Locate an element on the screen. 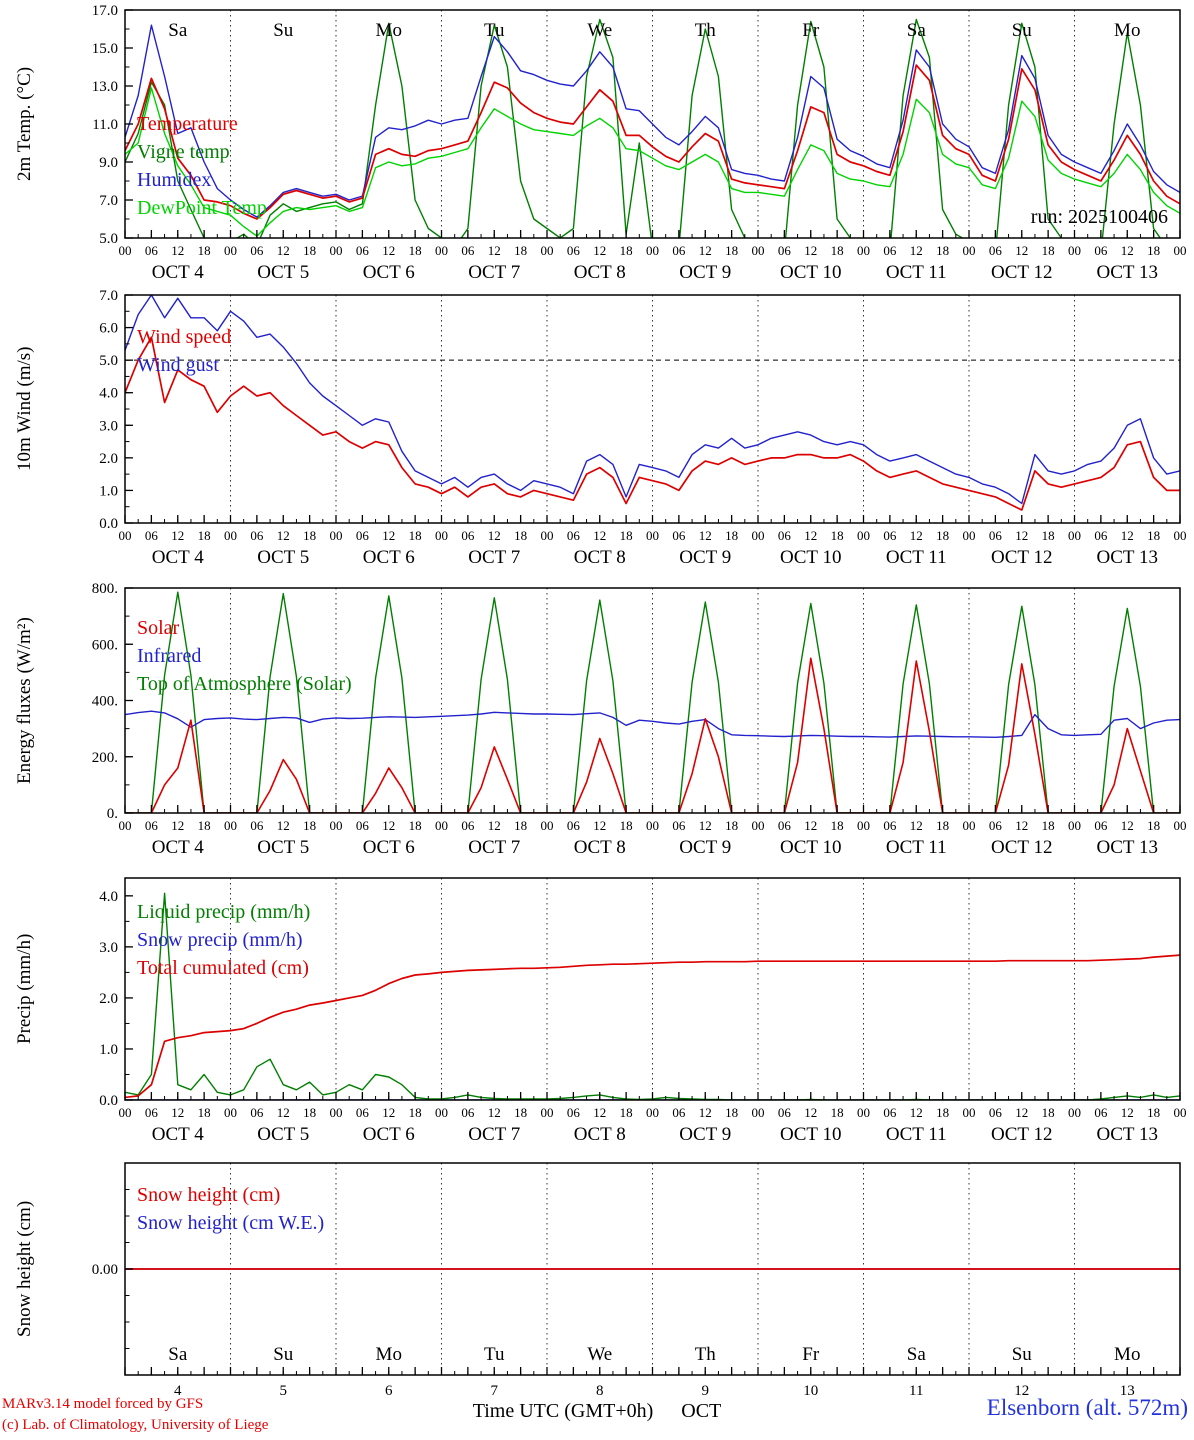 The height and width of the screenshot is (1440, 1194). date-label: OCT 9 is located at coordinates (705, 272).